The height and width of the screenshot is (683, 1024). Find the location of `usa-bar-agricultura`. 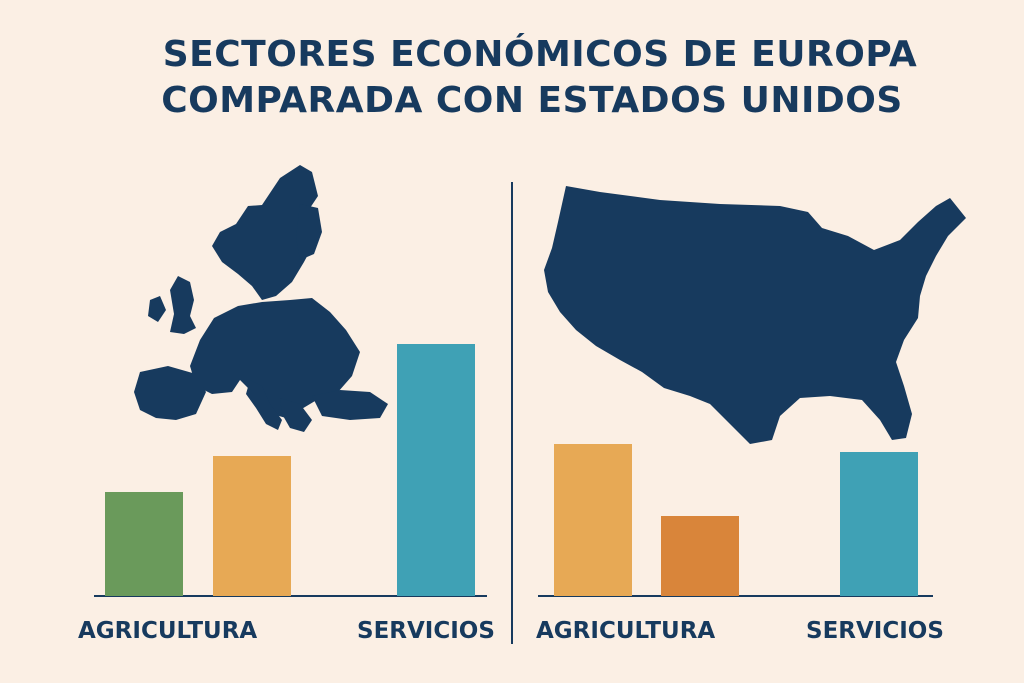

usa-bar-agricultura is located at coordinates (593, 520).